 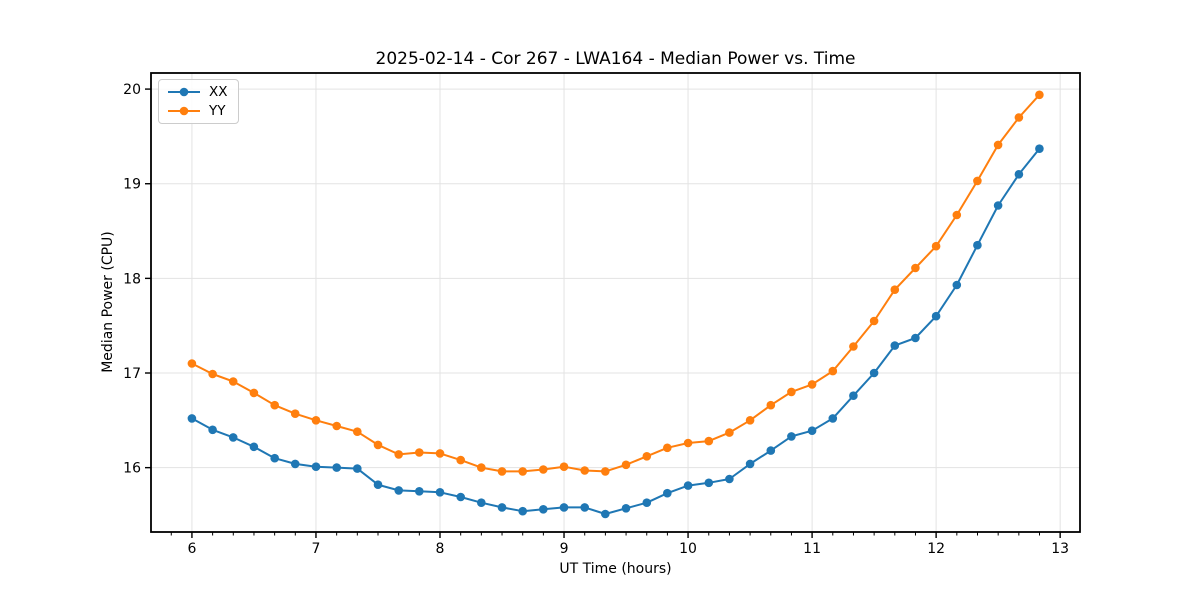 I want to click on tick-label-x-13: 13, so click(x=1060, y=549).